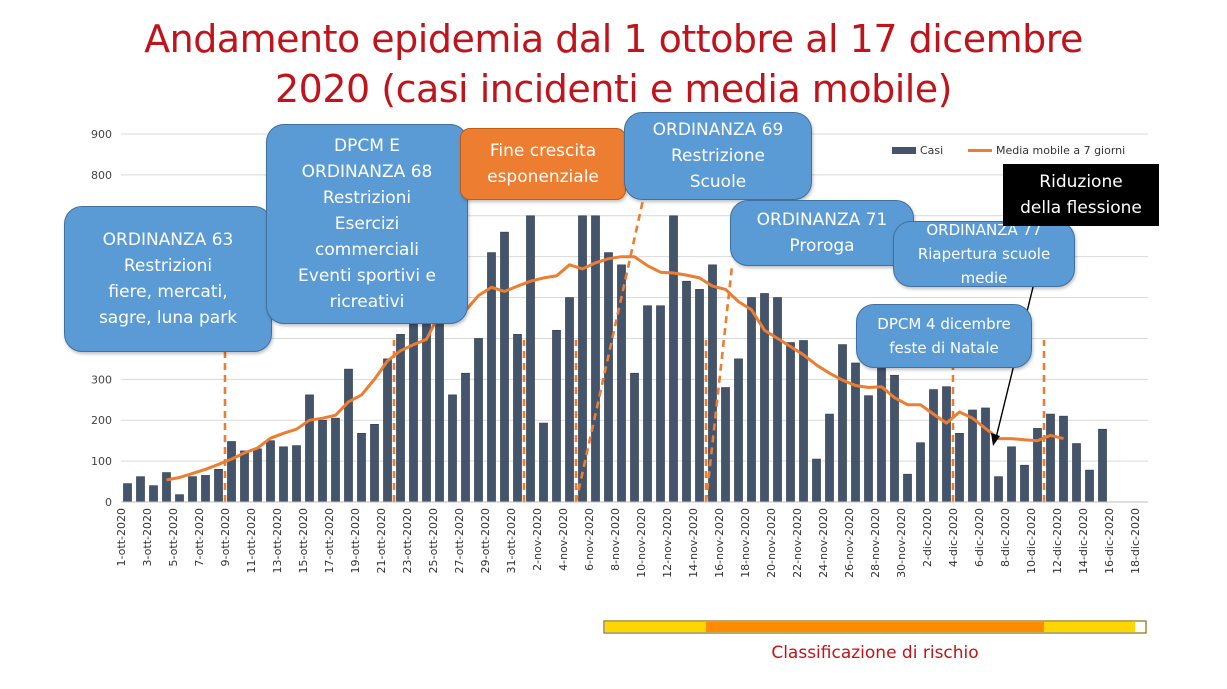 Image resolution: width=1227 pixels, height=689 pixels. Describe the element at coordinates (589, 539) in the screenshot. I see `x-tick-label: 6-nov-2020` at that location.